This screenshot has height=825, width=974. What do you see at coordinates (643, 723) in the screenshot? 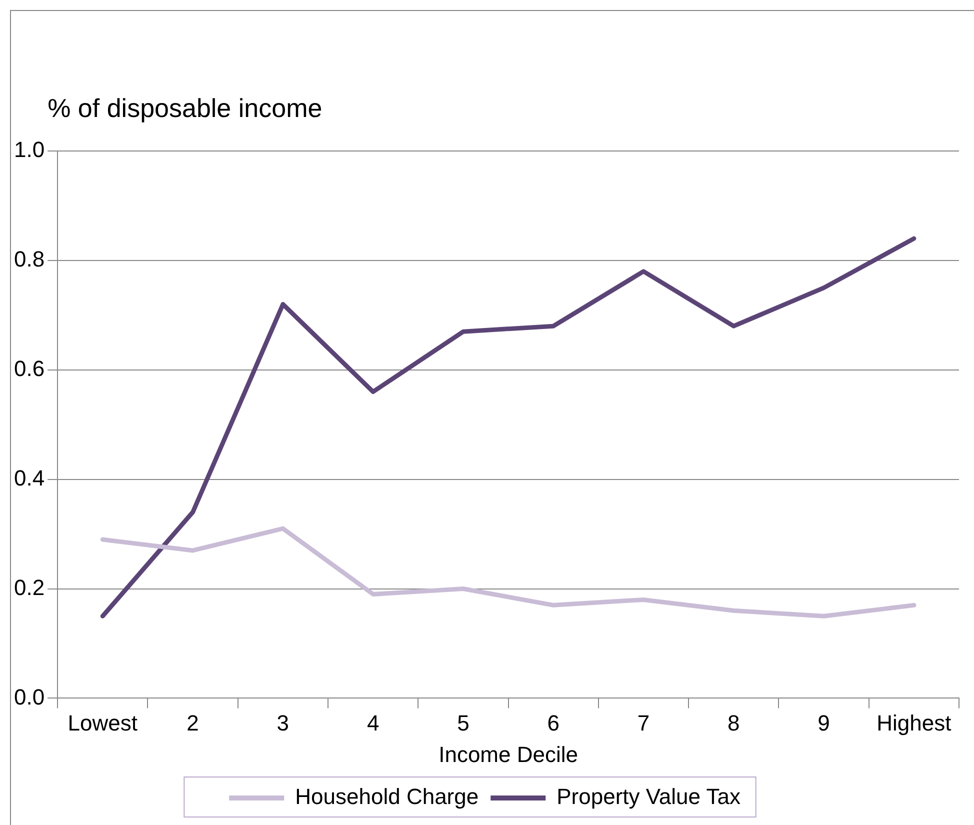
I see `x-tick-label: 7` at bounding box center [643, 723].